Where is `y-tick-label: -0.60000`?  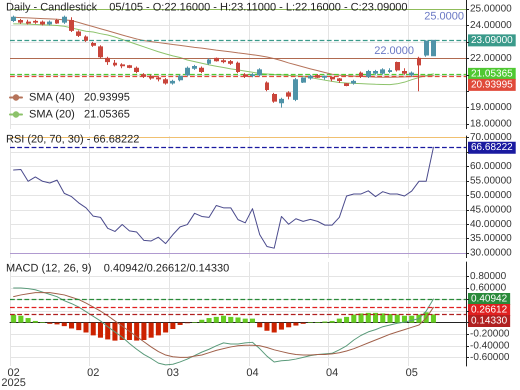 y-tick-label: -0.60000 is located at coordinates (490, 357).